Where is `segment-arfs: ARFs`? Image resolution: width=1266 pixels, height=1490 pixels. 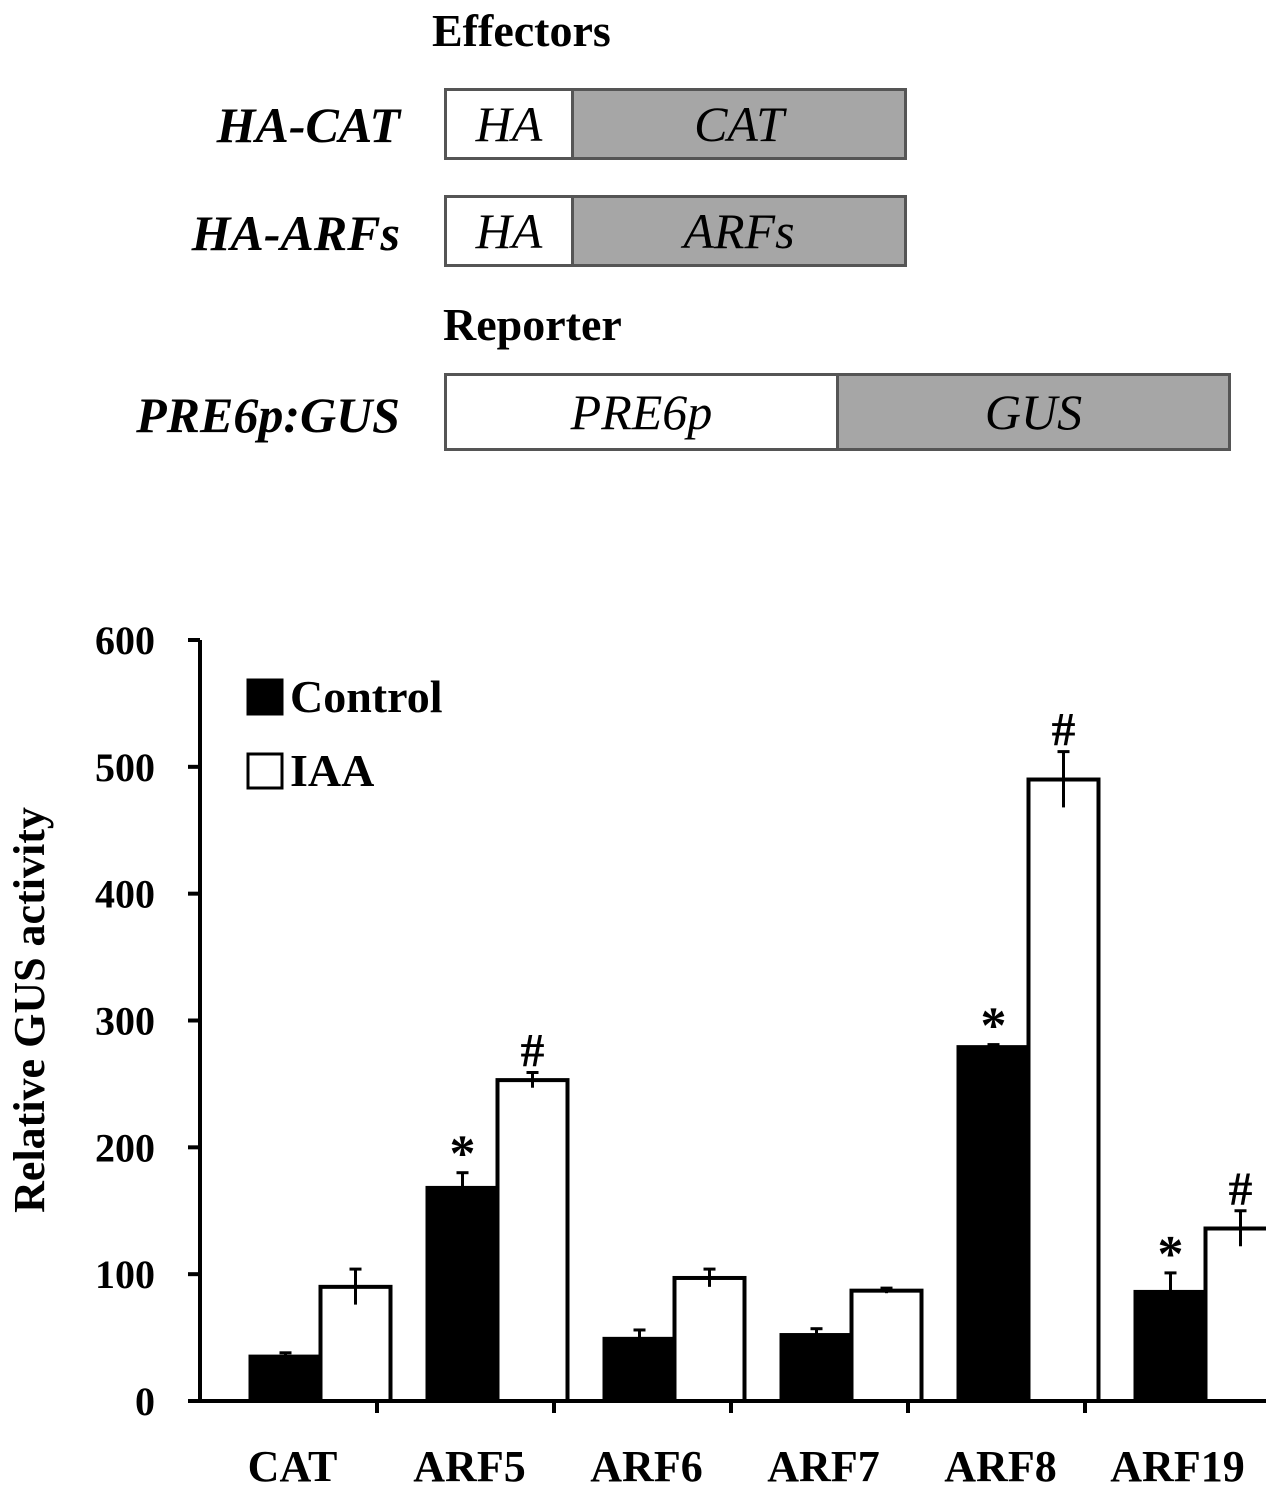 segment-arfs: ARFs is located at coordinates (739, 231).